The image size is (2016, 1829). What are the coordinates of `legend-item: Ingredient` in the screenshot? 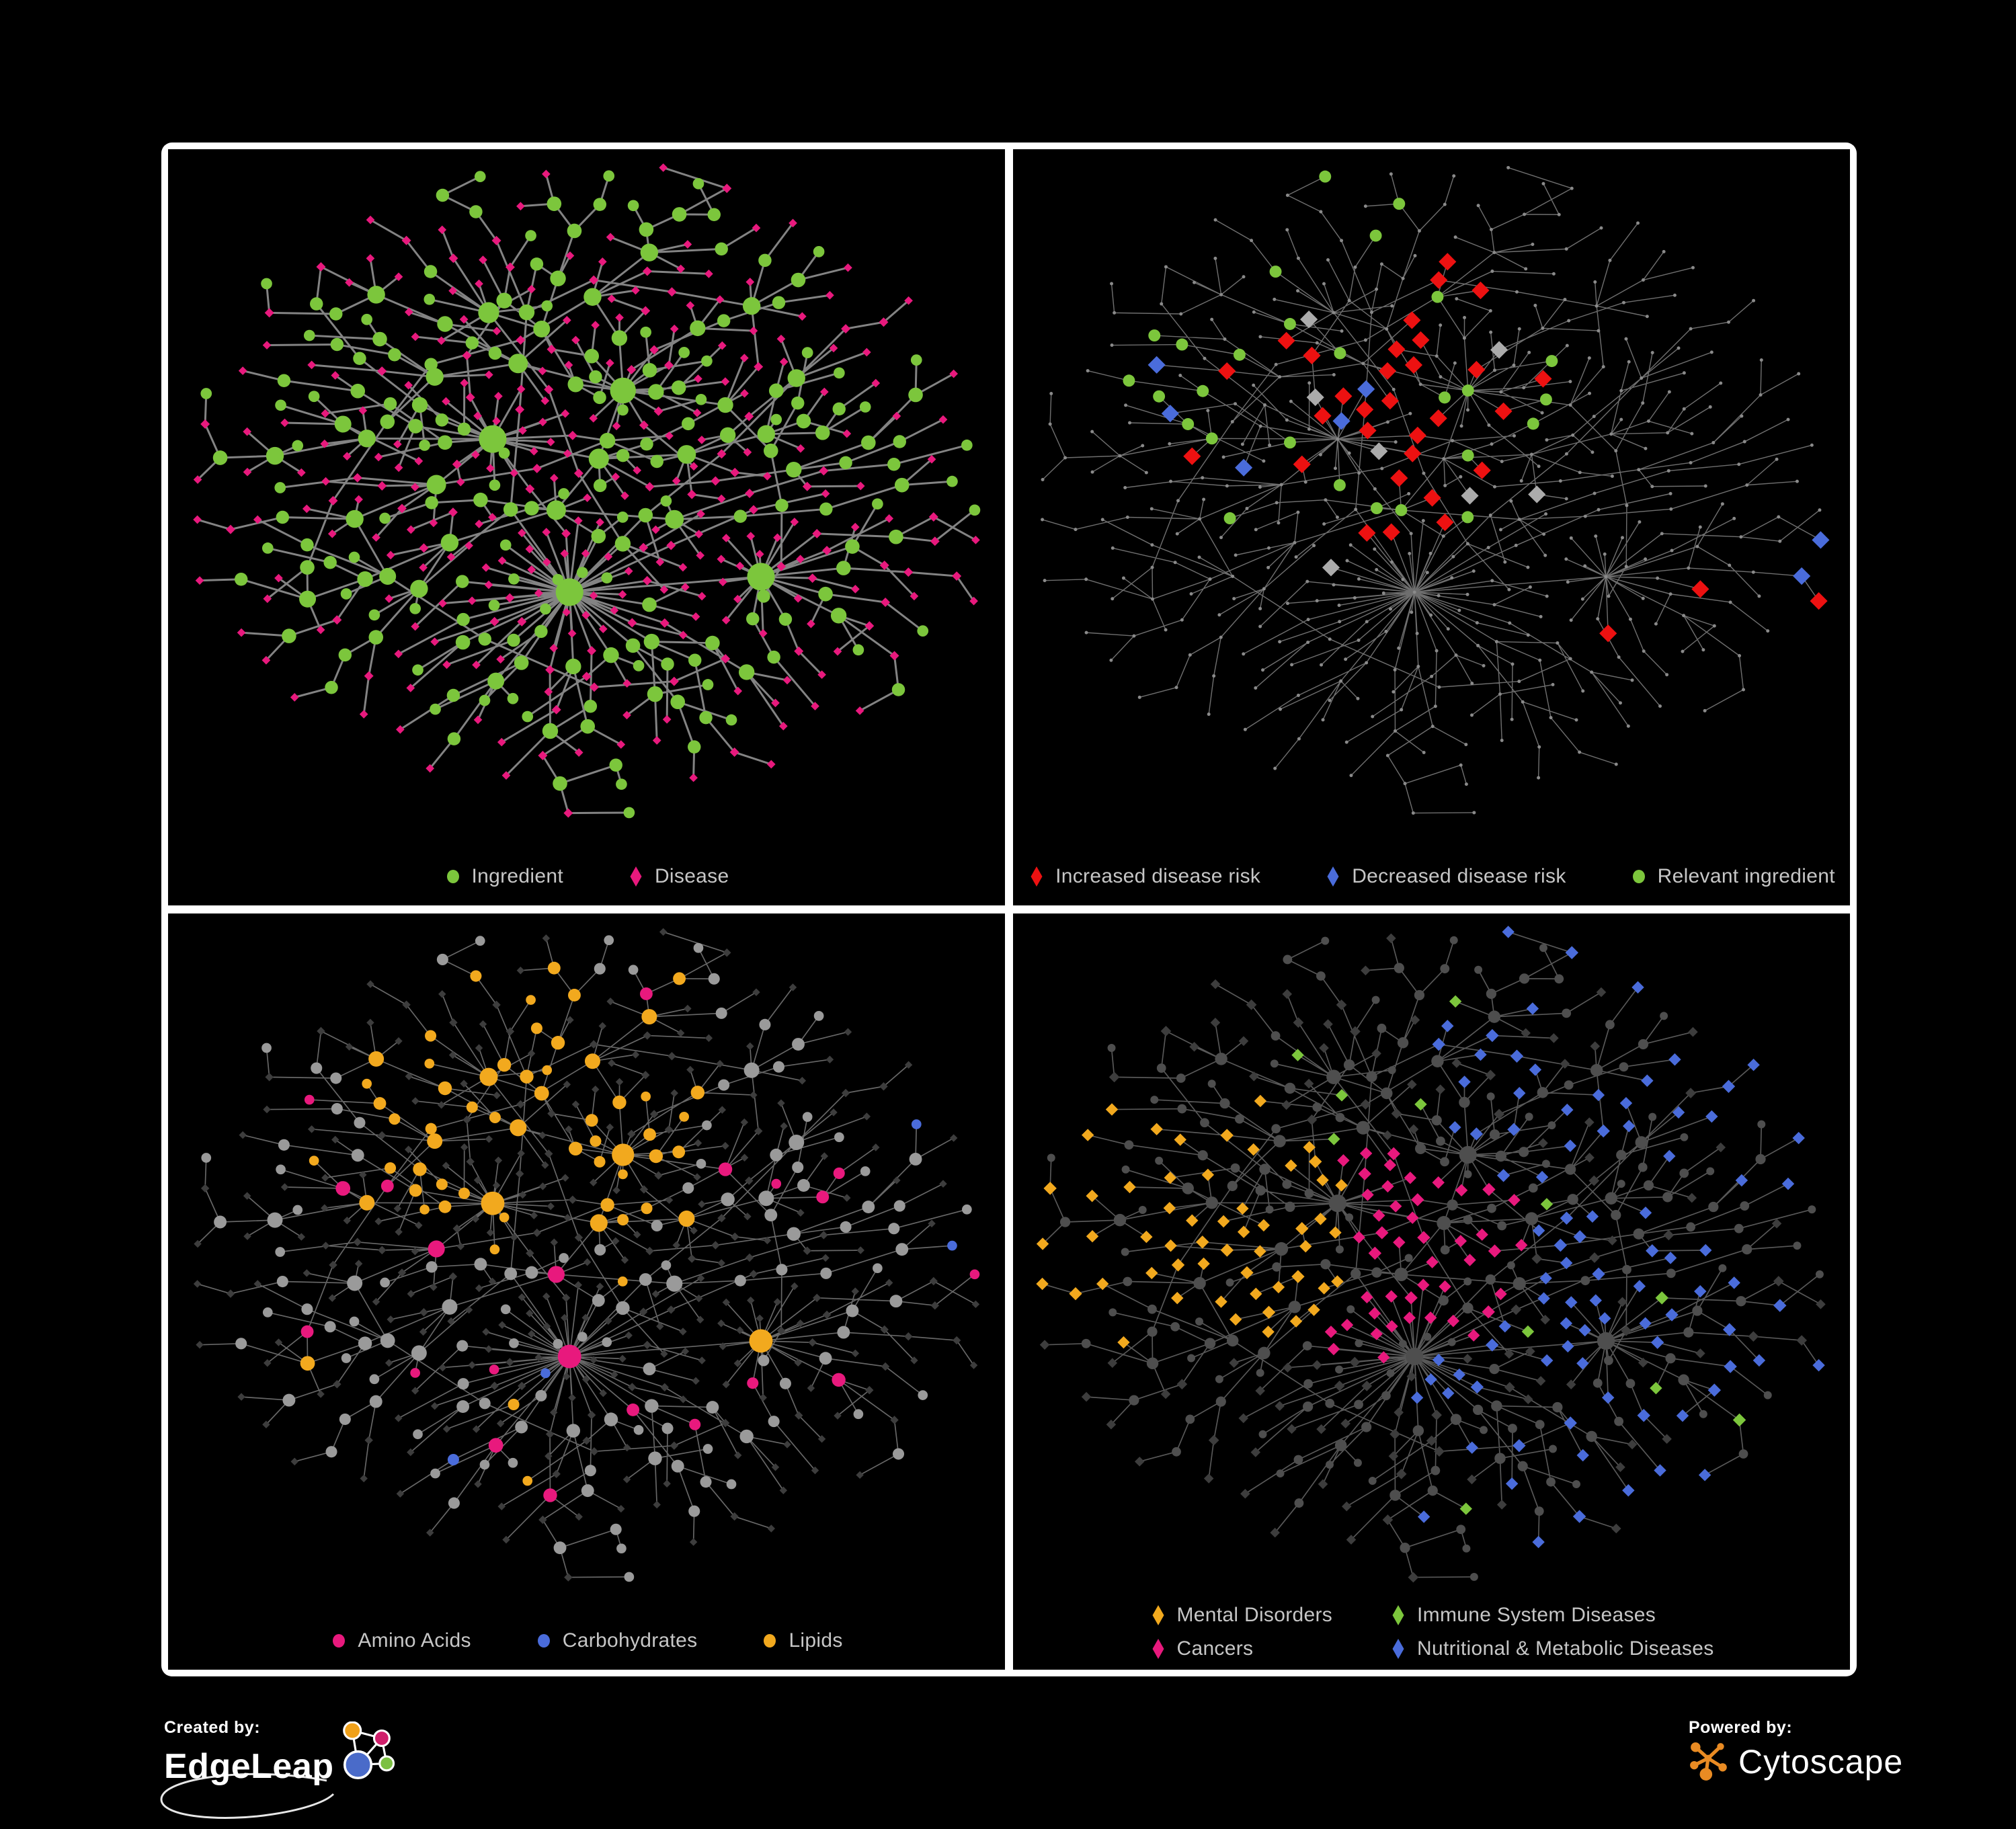 It's located at (503, 876).